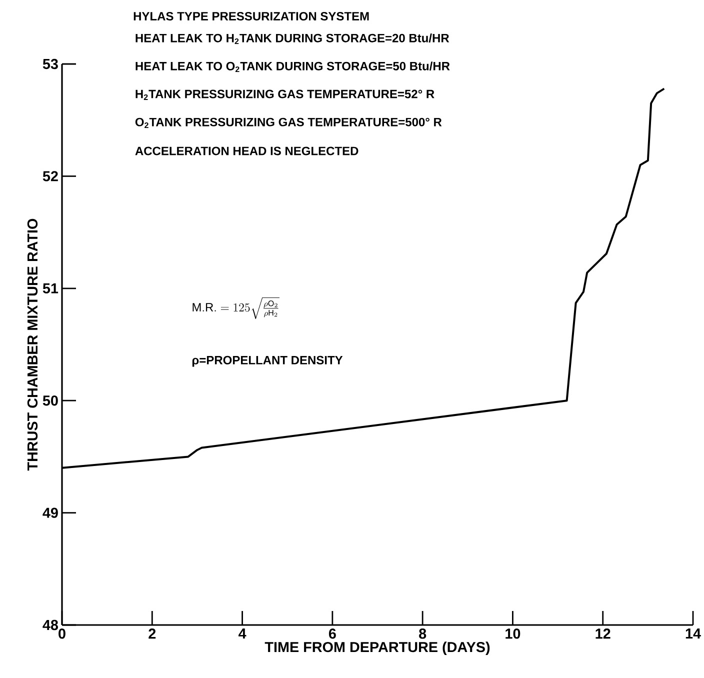  I want to click on annotation: ACCELERATION HEAD IS NEGLECTED, so click(246, 151).